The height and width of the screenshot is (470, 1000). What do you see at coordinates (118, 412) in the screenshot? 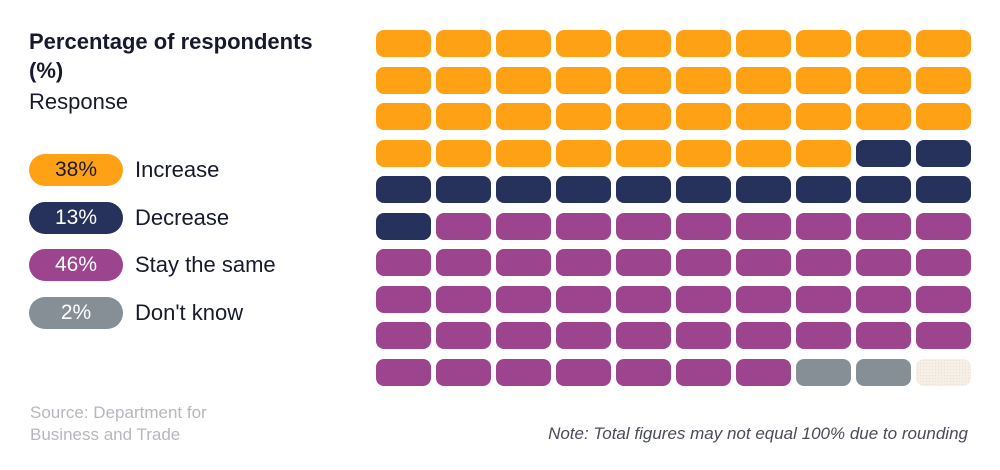
I see `source-line-1: Source: Department for` at bounding box center [118, 412].